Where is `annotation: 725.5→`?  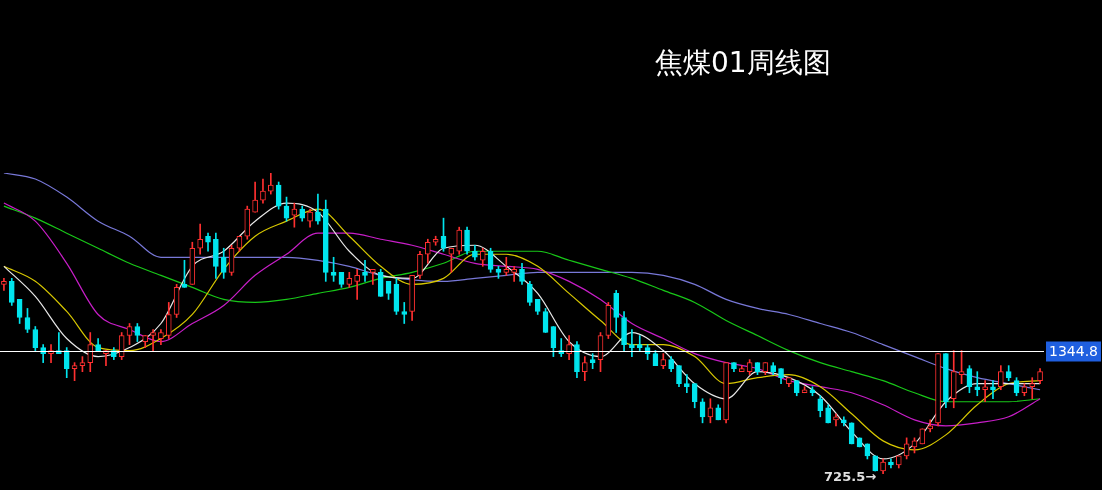 annotation: 725.5→ is located at coordinates (850, 477).